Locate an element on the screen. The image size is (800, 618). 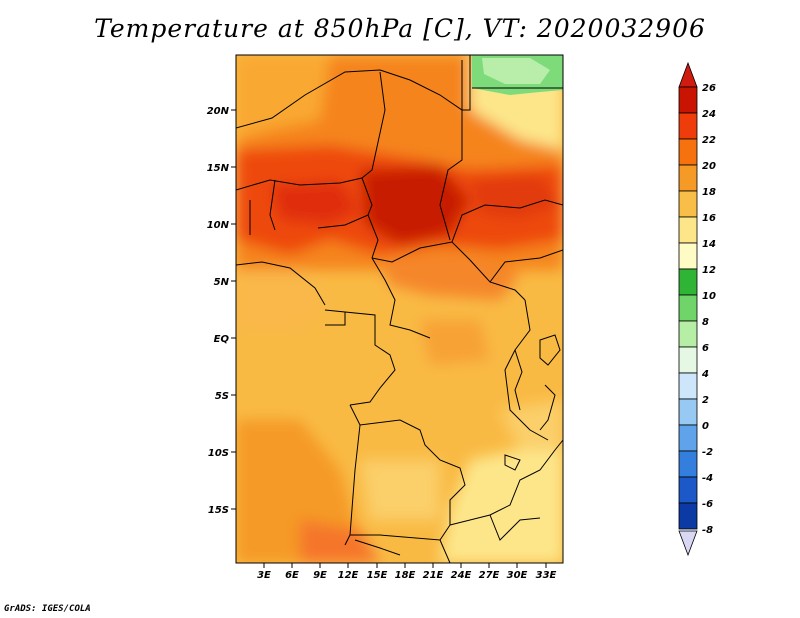
colorbar-label-20: 20 is located at coordinates (709, 166).